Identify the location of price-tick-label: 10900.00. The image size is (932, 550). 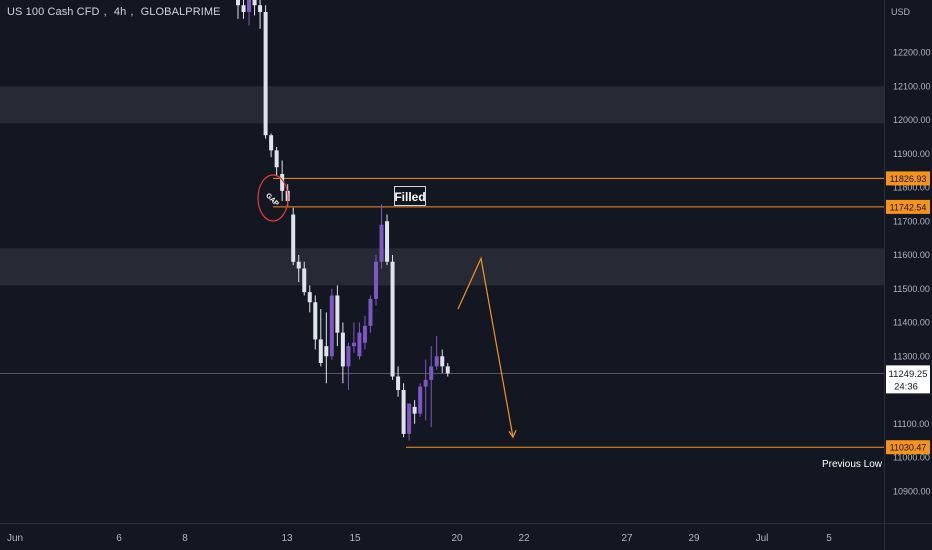
(912, 491).